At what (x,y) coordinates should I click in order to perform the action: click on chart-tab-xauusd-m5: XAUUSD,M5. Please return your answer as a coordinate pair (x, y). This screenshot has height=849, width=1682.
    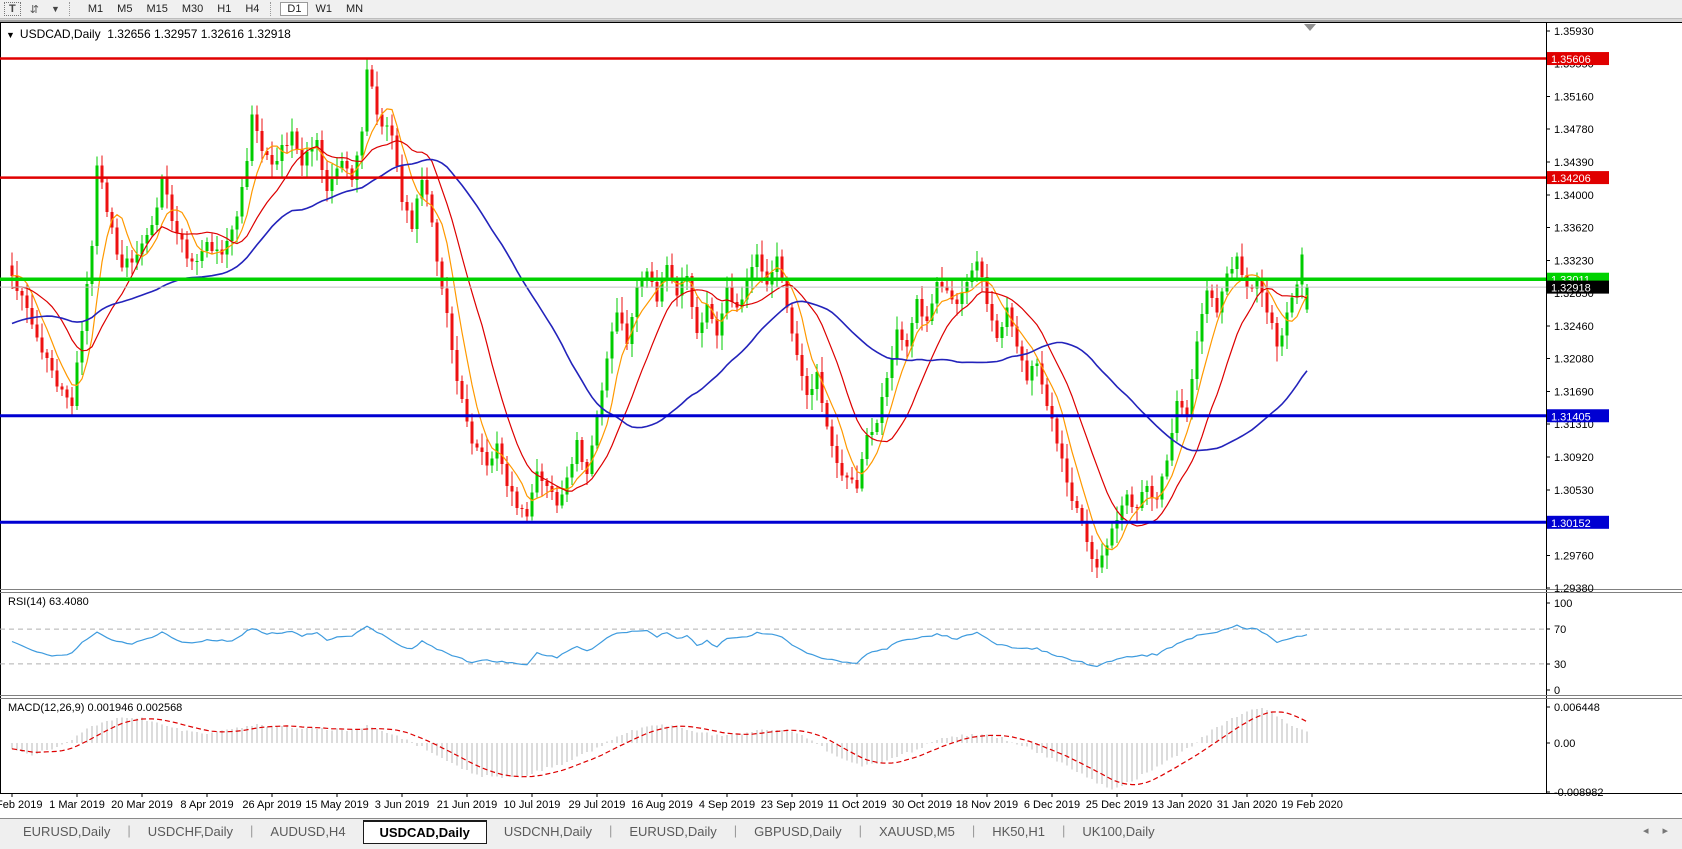
    Looking at the image, I should click on (916, 831).